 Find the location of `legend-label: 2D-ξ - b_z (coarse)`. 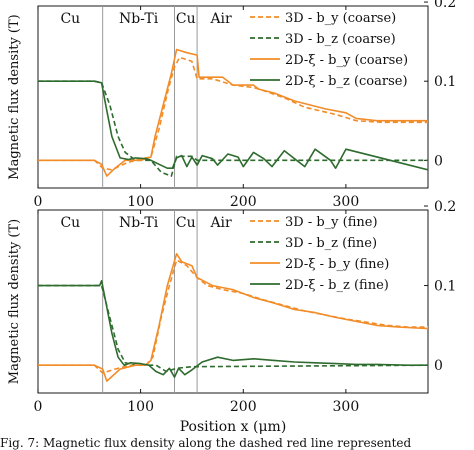

legend-label: 2D-ξ - b_z (coarse) is located at coordinates (346, 81).